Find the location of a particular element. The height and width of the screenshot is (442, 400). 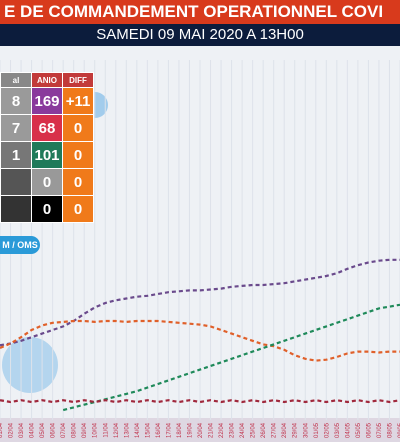

x-tick-label: 12/04 is located at coordinates (117, 430).